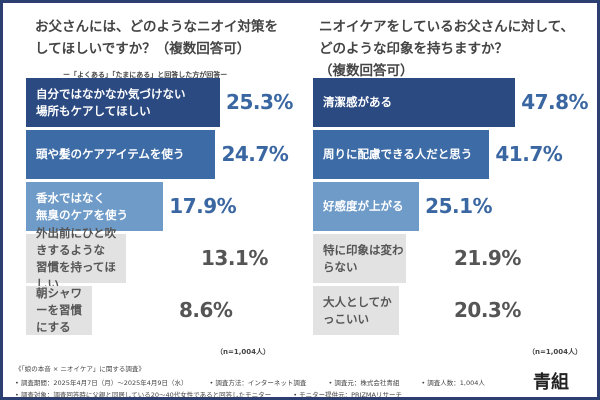  I want to click on left-chart-title: お父さんには、どのようなニオイ対策を してほしいですか？（複数回答可）, so click(156, 38).